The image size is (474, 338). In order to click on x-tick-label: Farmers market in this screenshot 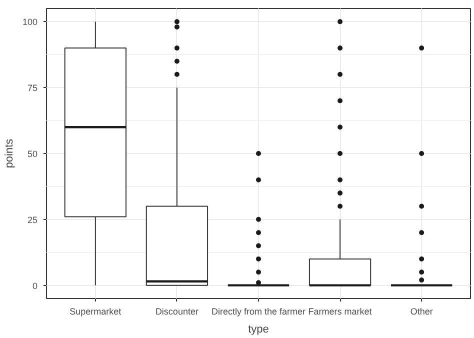, I will do `click(340, 311)`.